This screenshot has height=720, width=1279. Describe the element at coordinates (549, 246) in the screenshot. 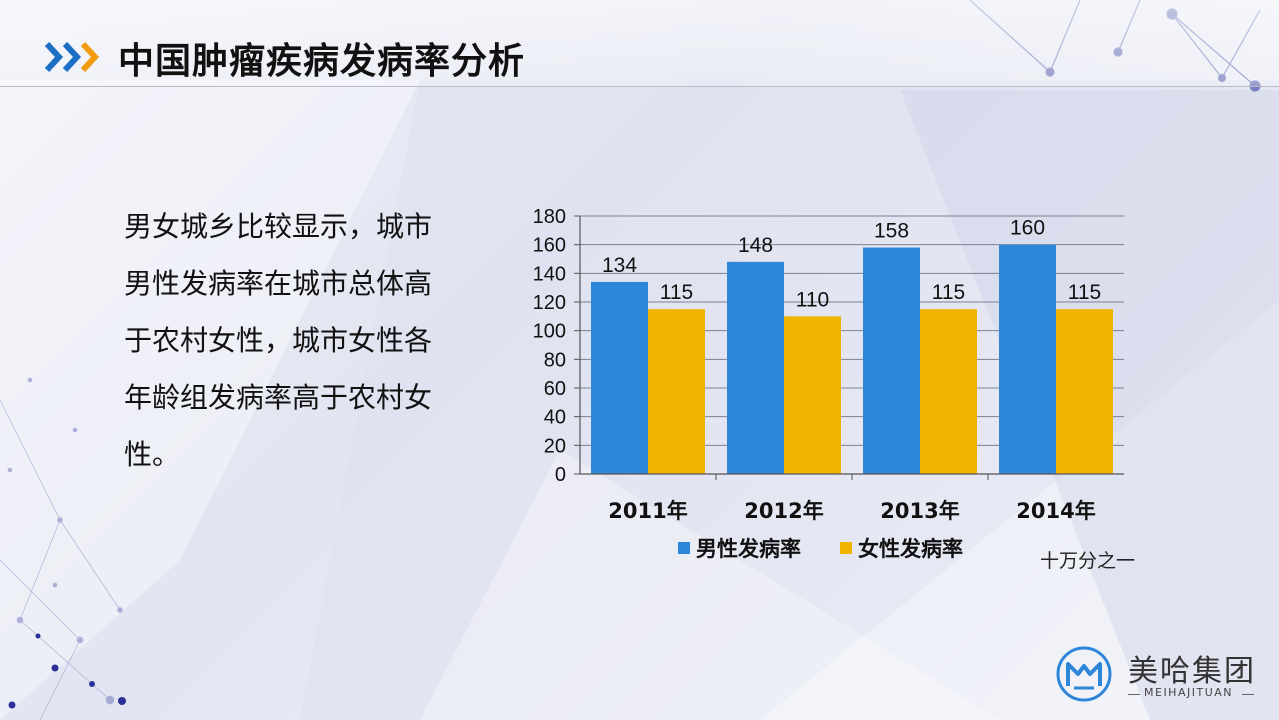

I see `y-tick-label: 160` at that location.